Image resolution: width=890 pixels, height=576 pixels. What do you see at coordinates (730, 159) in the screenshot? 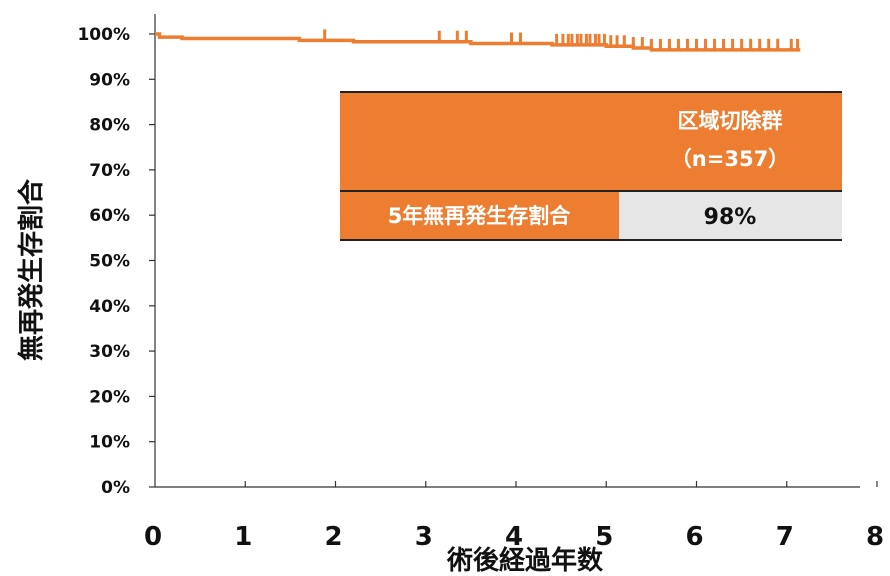
I see `legend-n-label: （n=357）` at bounding box center [730, 159].